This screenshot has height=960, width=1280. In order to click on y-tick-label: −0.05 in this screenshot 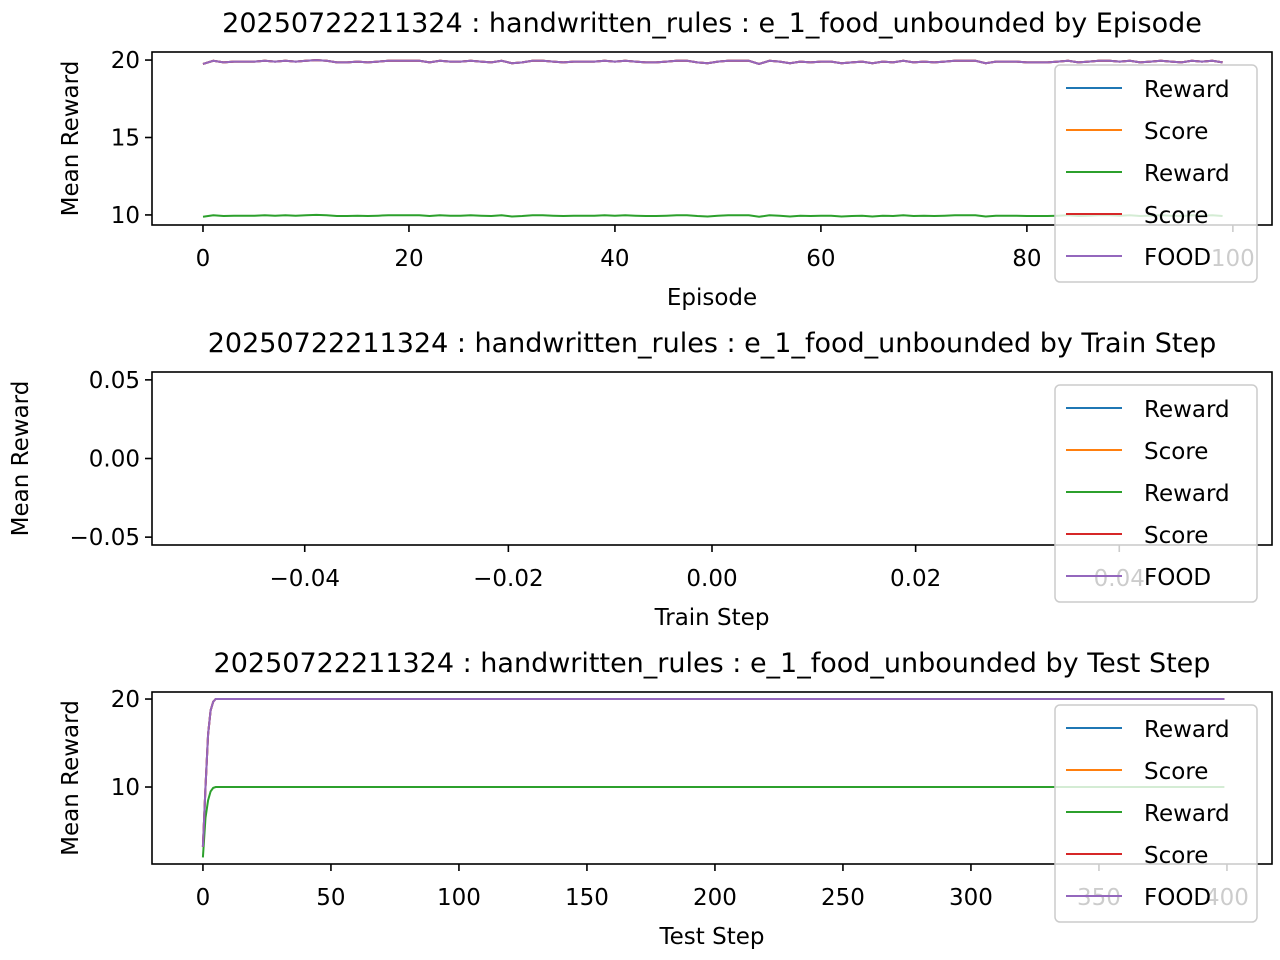, I will do `click(105, 538)`.